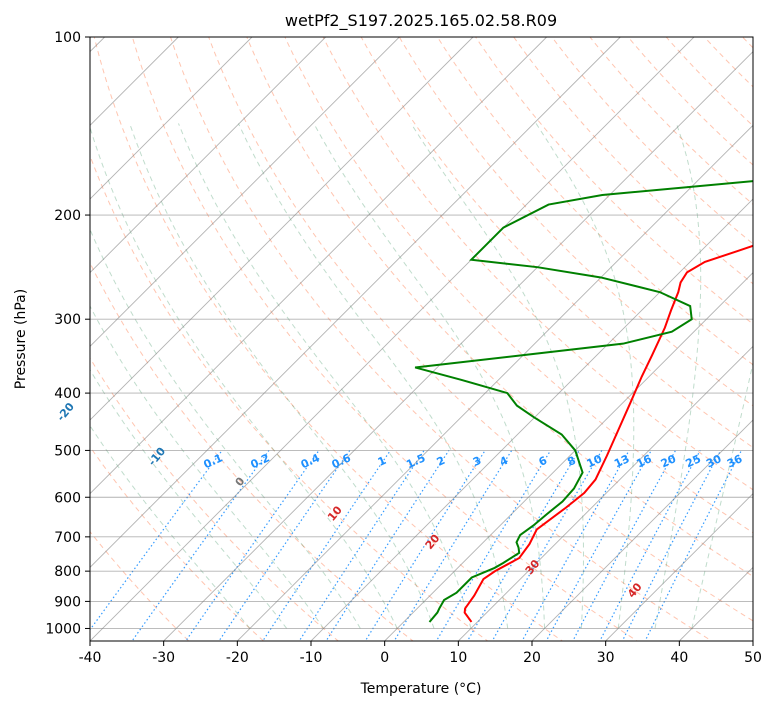 Image resolution: width=775 pixels, height=708 pixels. Describe the element at coordinates (163, 658) in the screenshot. I see `x-tick-label: -30` at that location.